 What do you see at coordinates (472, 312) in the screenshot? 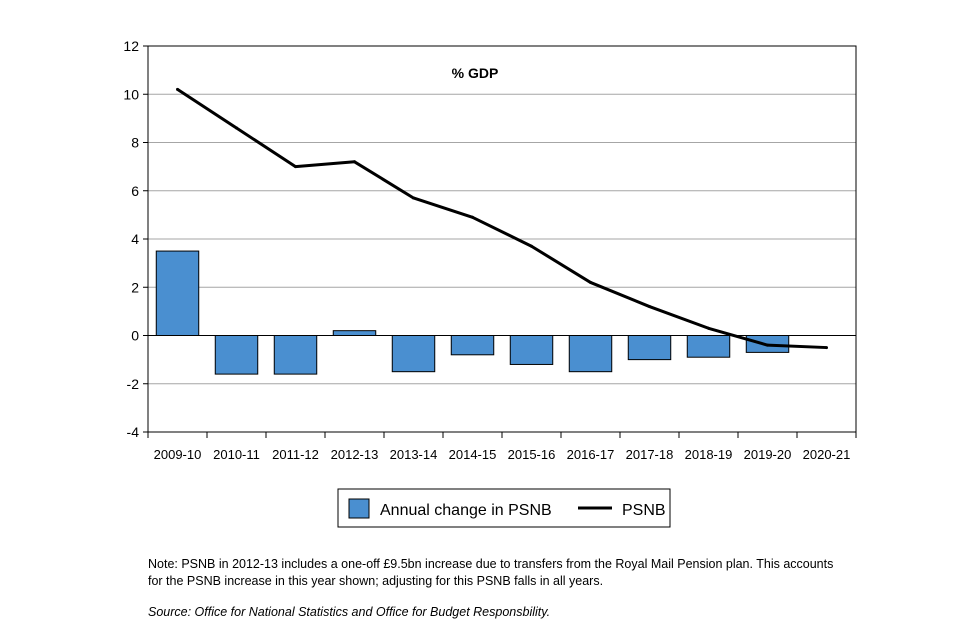
I see `bar-series` at bounding box center [472, 312].